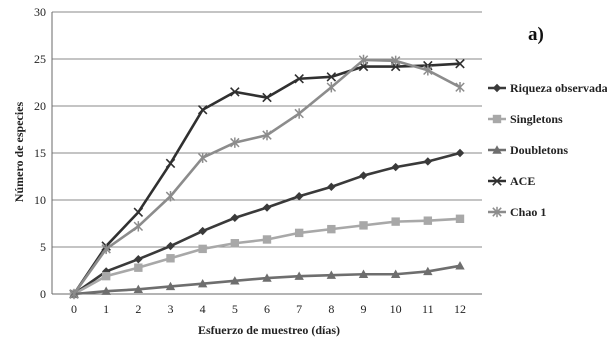 The width and height of the screenshot is (607, 345). I want to click on legend-entry-4: Chao 1, so click(517, 212).